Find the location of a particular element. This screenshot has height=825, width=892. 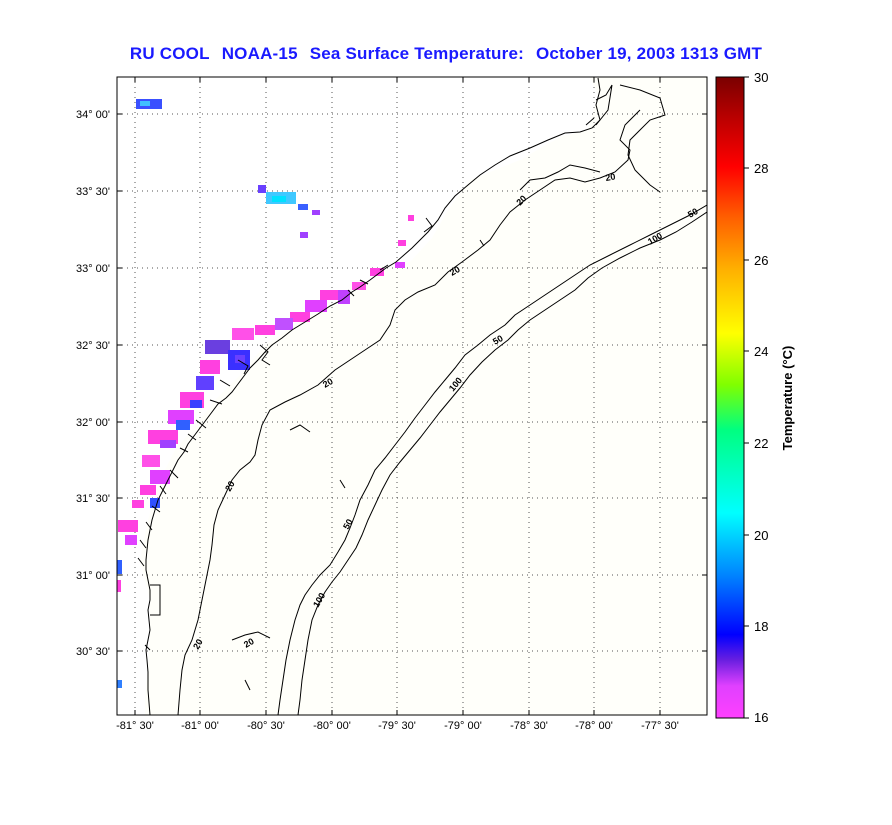

lat-label: 31° 00' is located at coordinates (93, 576).